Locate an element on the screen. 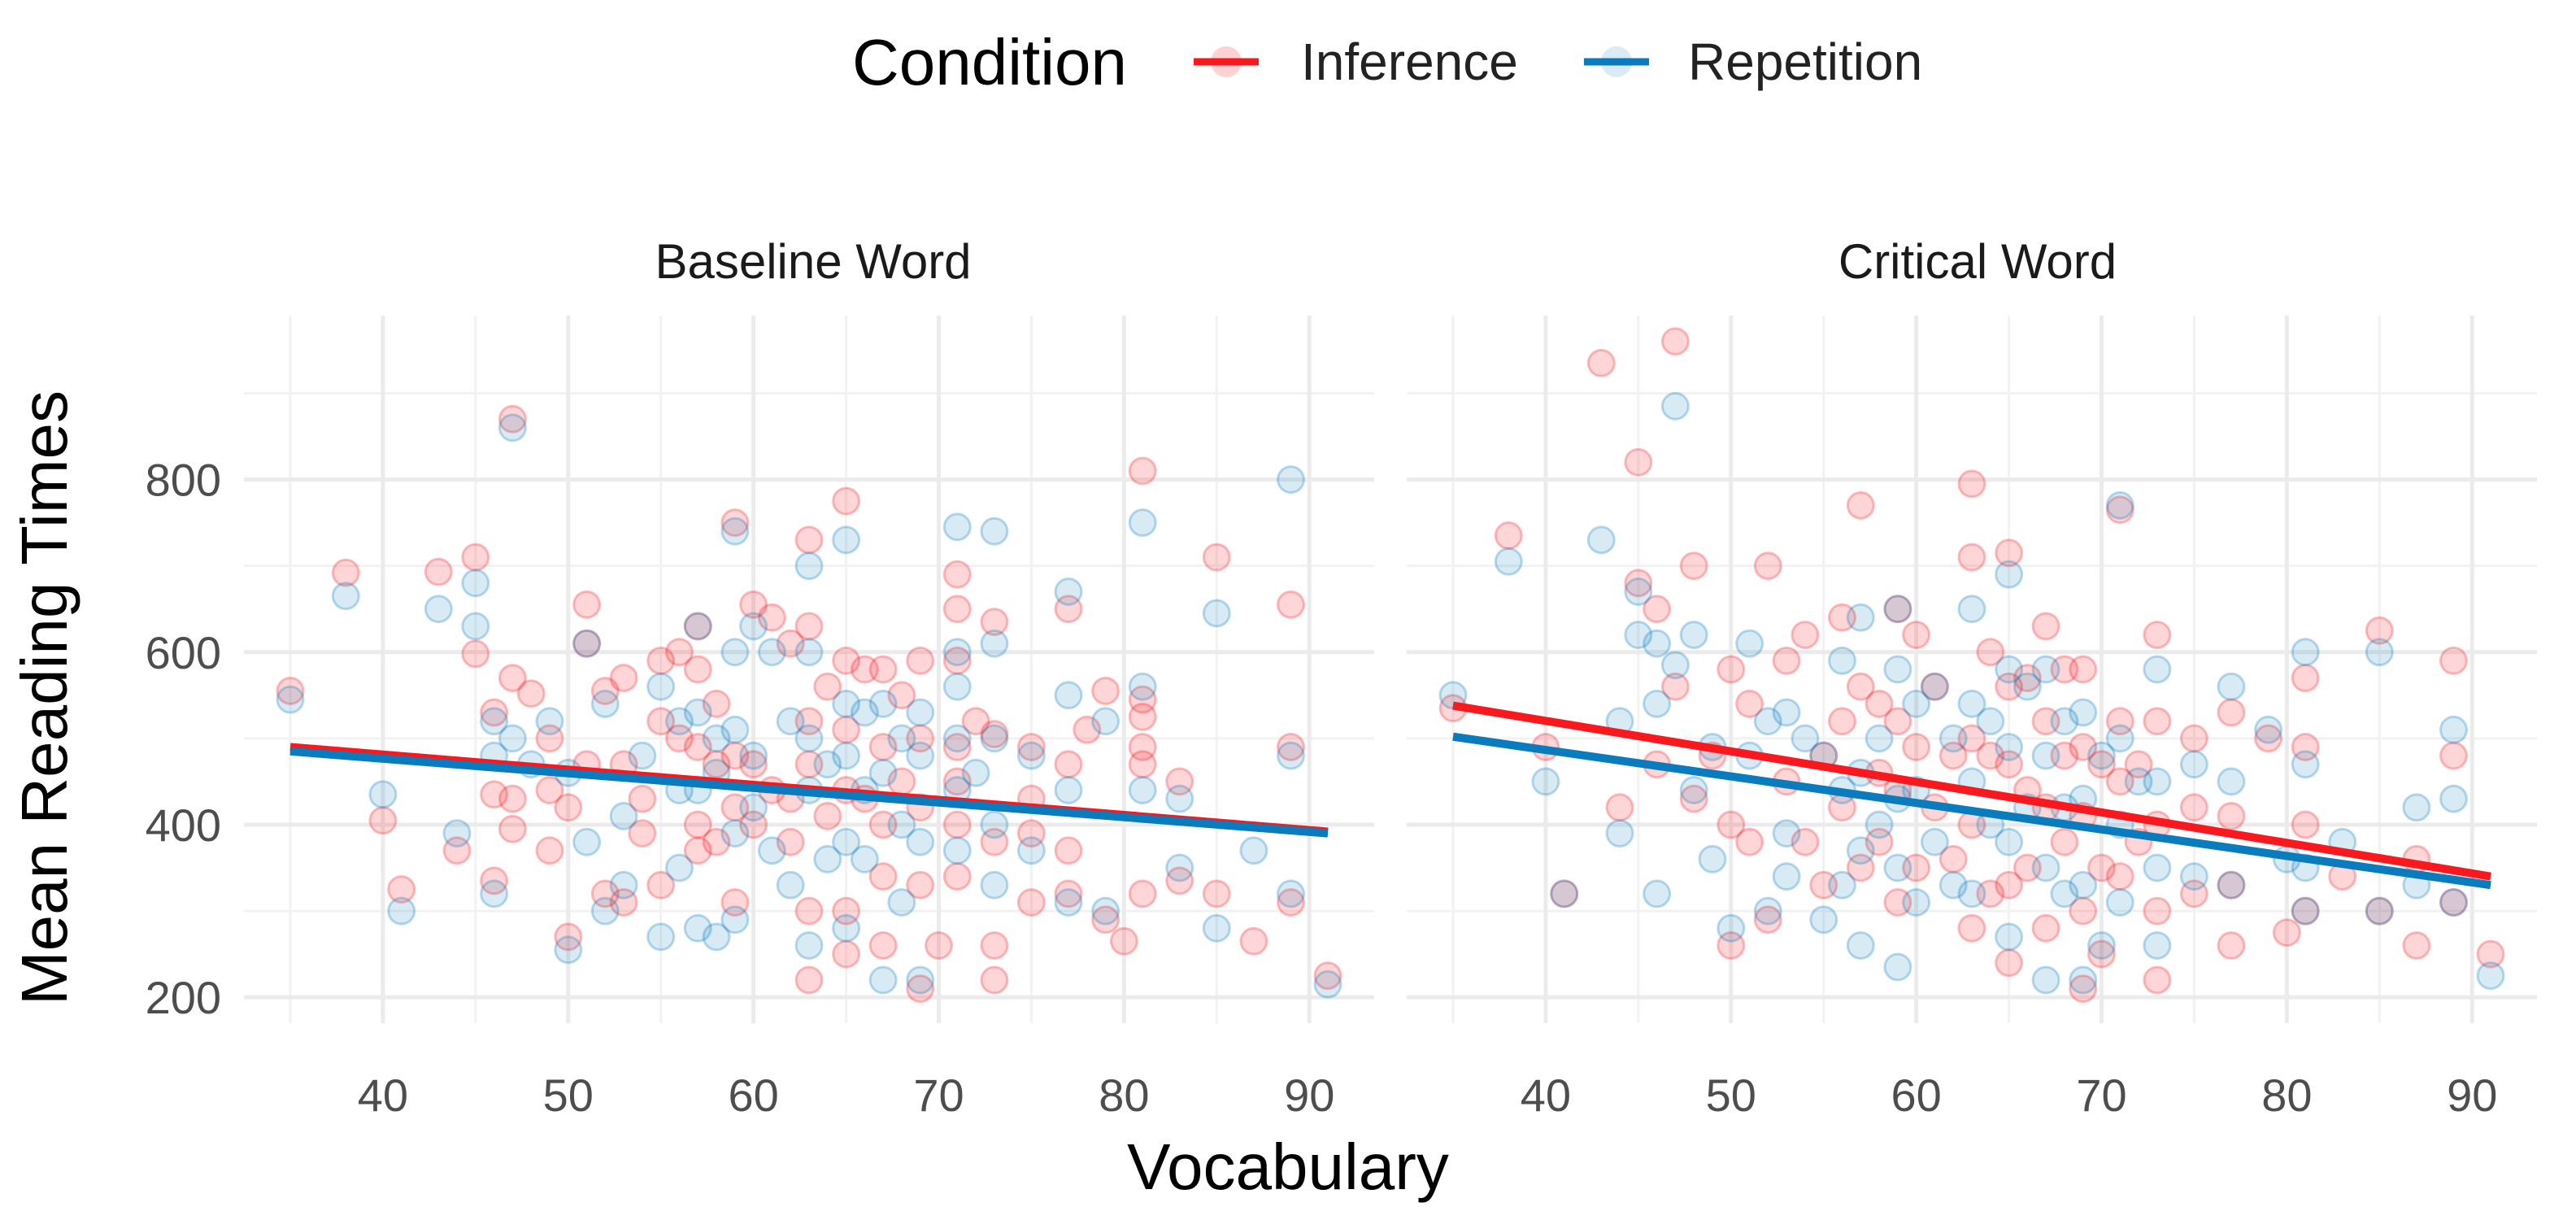  x-axis-ticks-critical: 40 50 60 70 80 90 is located at coordinates (2010, 1095).